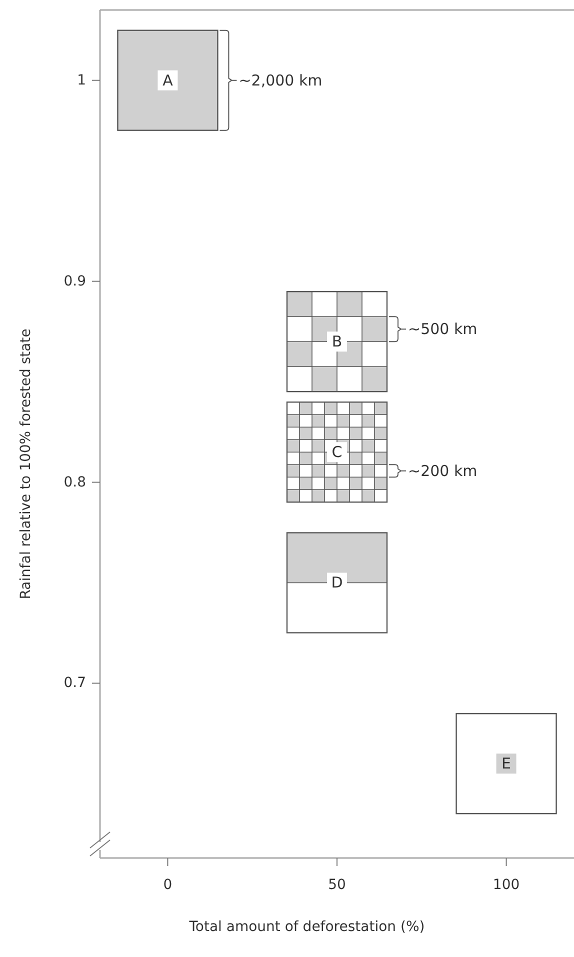 Image resolution: width=574 pixels, height=957 pixels. I want to click on y-axis-title: Rainfal relative to 100% forested state, so click(26, 464).